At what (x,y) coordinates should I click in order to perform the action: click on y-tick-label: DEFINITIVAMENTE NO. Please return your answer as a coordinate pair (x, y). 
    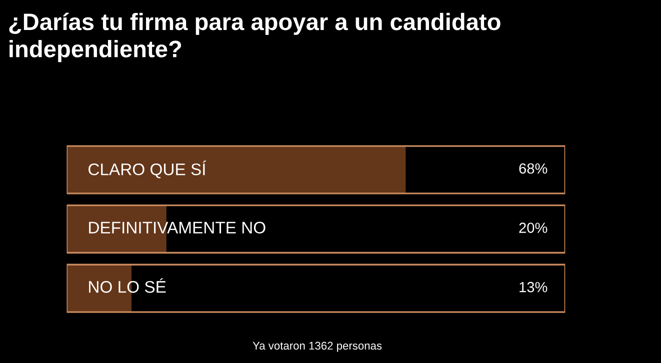
    Looking at the image, I should click on (177, 228).